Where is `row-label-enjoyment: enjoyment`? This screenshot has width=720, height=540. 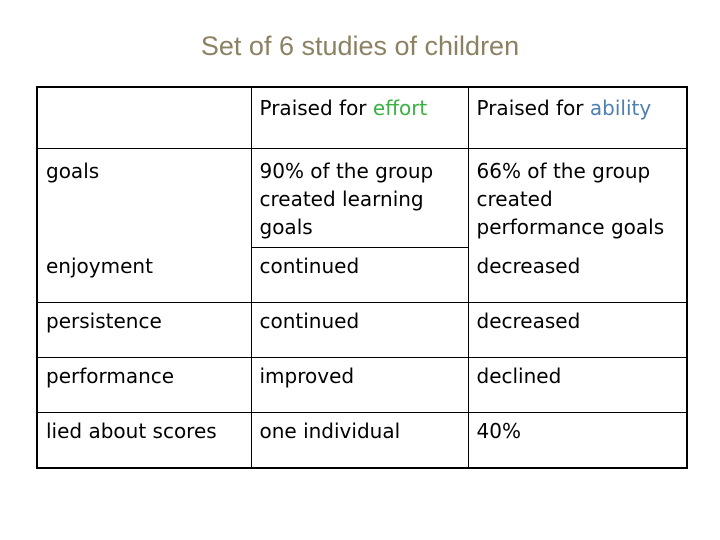 row-label-enjoyment: enjoyment is located at coordinates (144, 275).